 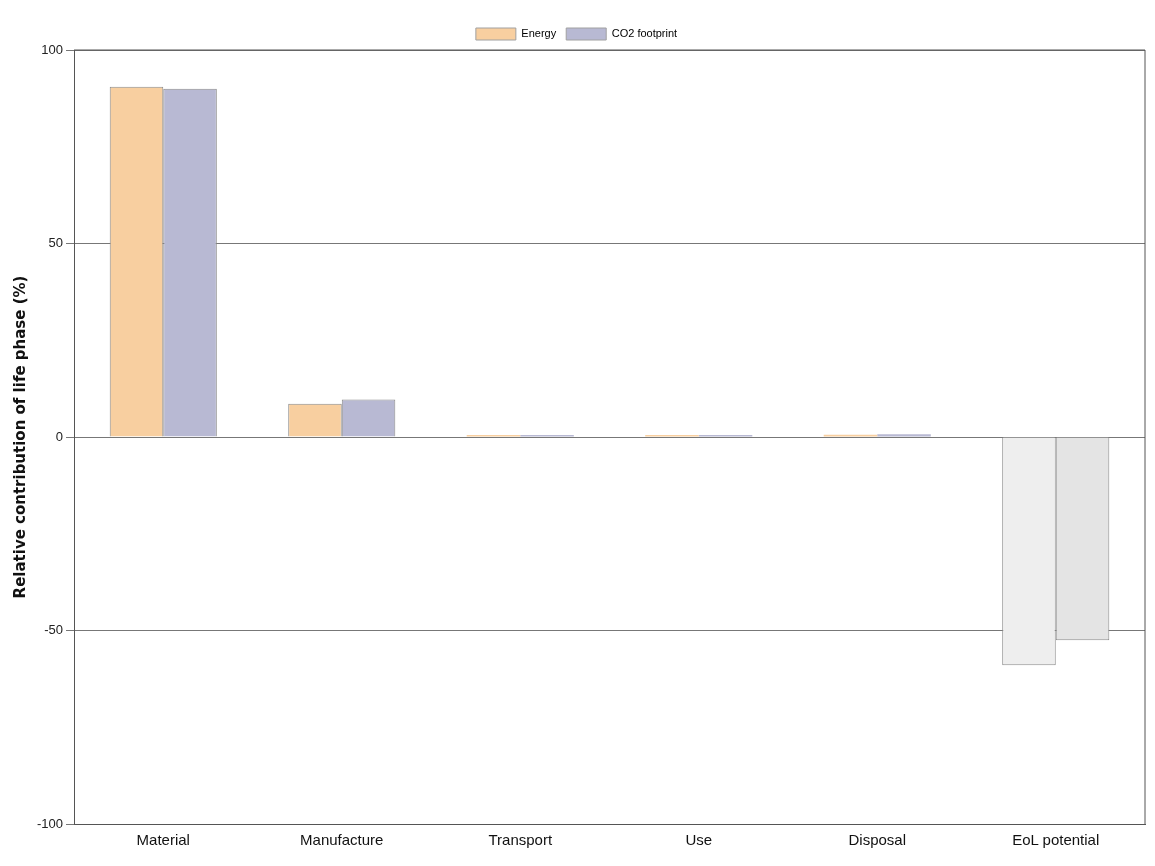 What do you see at coordinates (19, 437) in the screenshot?
I see `y-axis-title: Relative contribution of life phase (%)` at bounding box center [19, 437].